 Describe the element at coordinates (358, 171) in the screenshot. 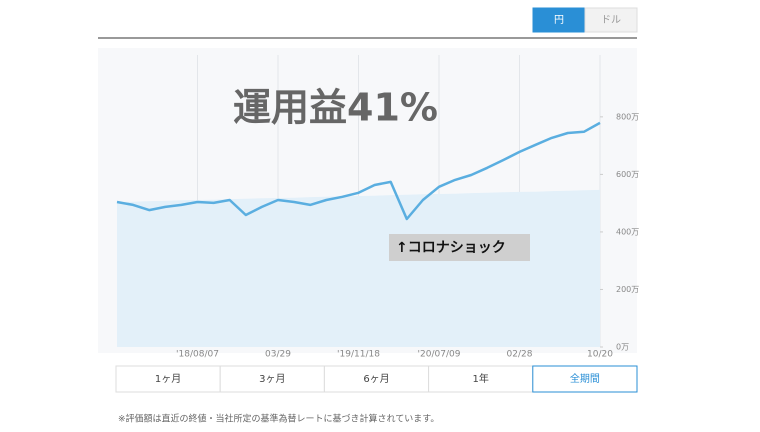

I see `line` at that location.